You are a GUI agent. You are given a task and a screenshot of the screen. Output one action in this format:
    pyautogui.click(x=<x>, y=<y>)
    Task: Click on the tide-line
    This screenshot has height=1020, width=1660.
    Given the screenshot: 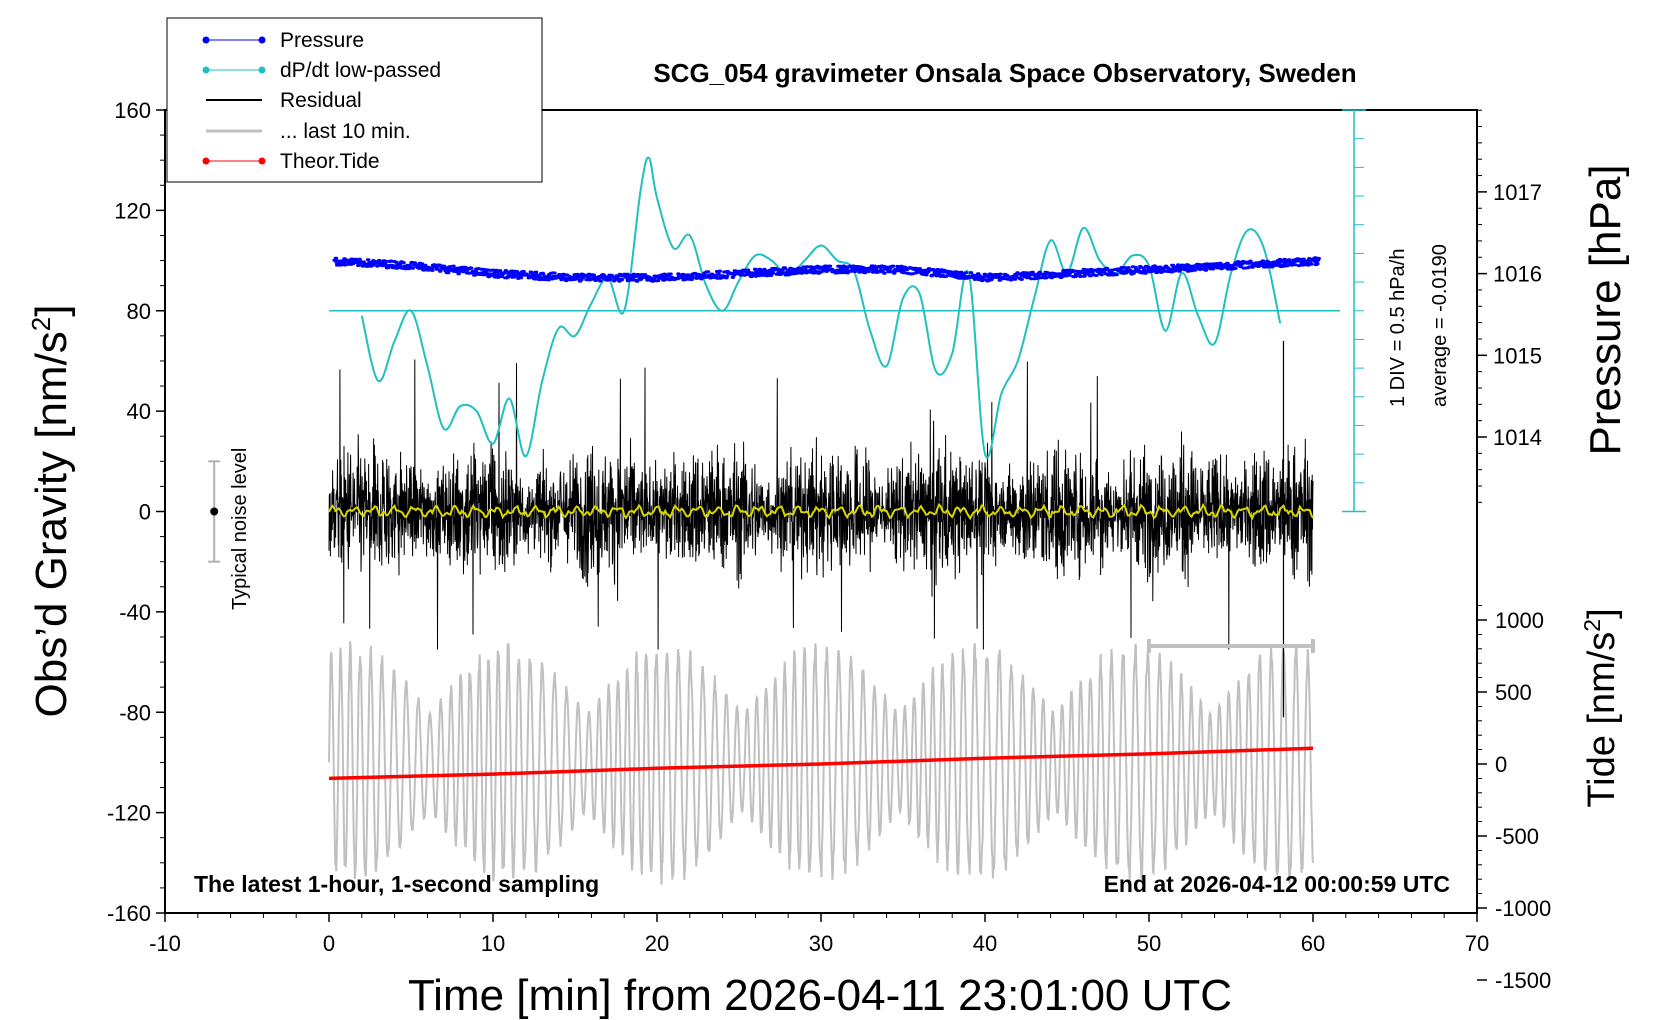 What is the action you would take?
    pyautogui.click(x=821, y=763)
    